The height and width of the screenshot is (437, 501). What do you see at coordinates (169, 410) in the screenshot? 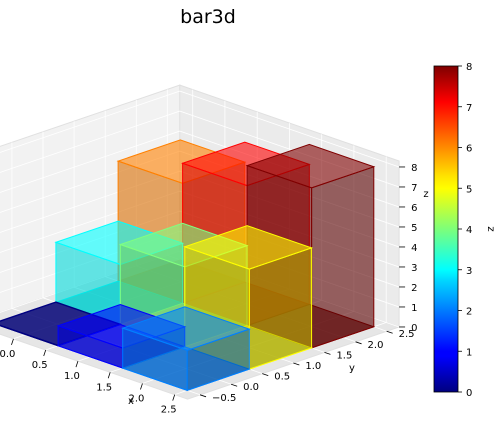
I see `x-tick-label: 2.5` at bounding box center [169, 410].